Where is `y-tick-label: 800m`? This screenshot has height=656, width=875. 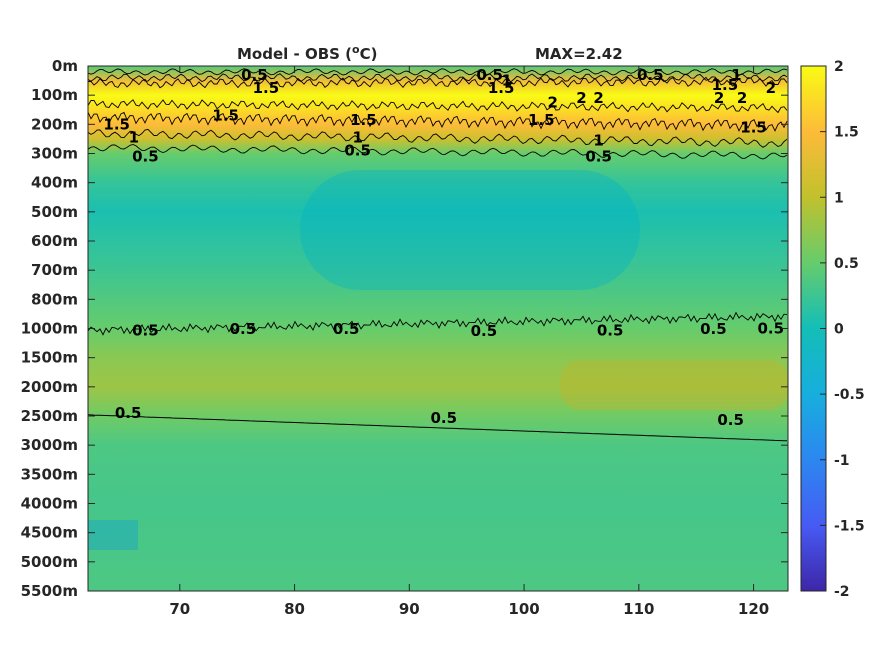 y-tick-label: 800m is located at coordinates (54, 299).